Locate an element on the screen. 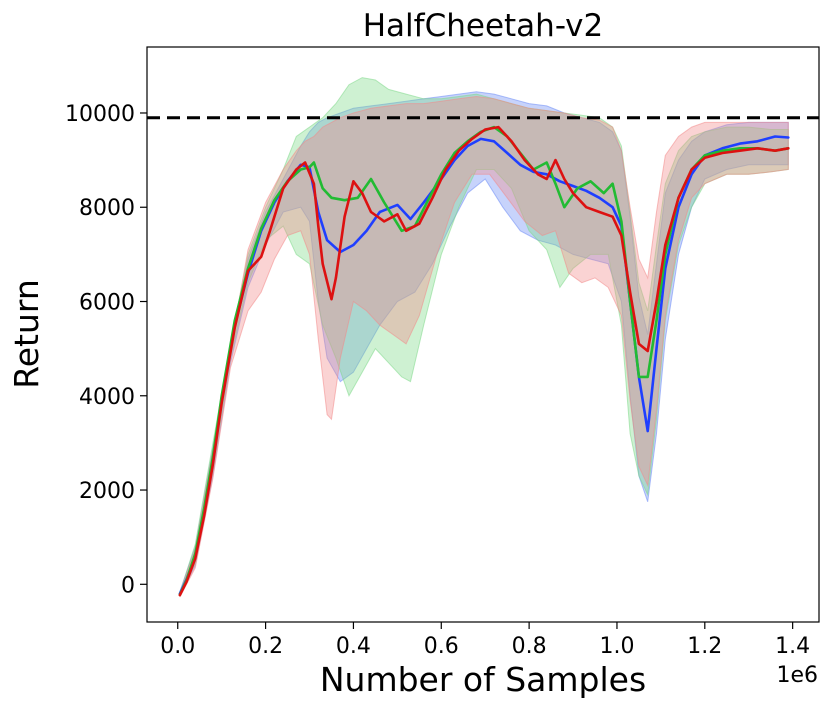 Image resolution: width=831 pixels, height=710 pixels. x-tick-label: 0.4 is located at coordinates (353, 646).